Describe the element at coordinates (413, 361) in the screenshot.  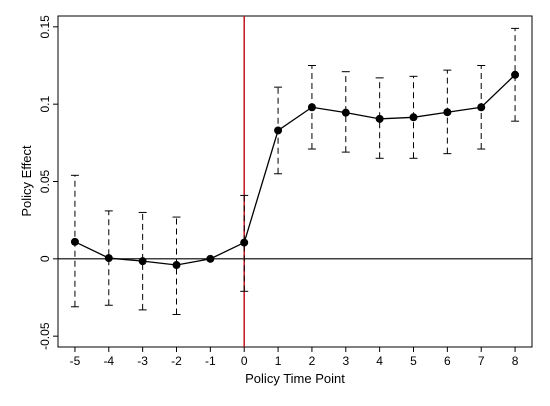
I see `x-tick-label: 5` at that location.